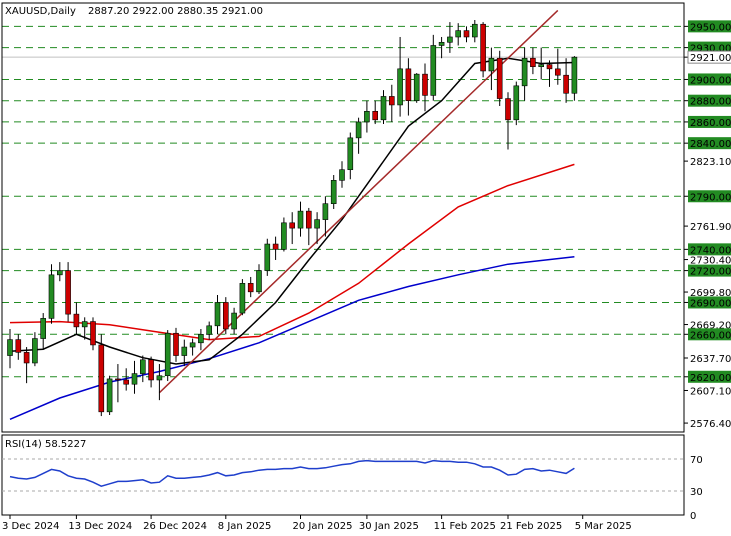  What do you see at coordinates (710, 359) in the screenshot?
I see `price-tick-label: 2637.70` at bounding box center [710, 359].